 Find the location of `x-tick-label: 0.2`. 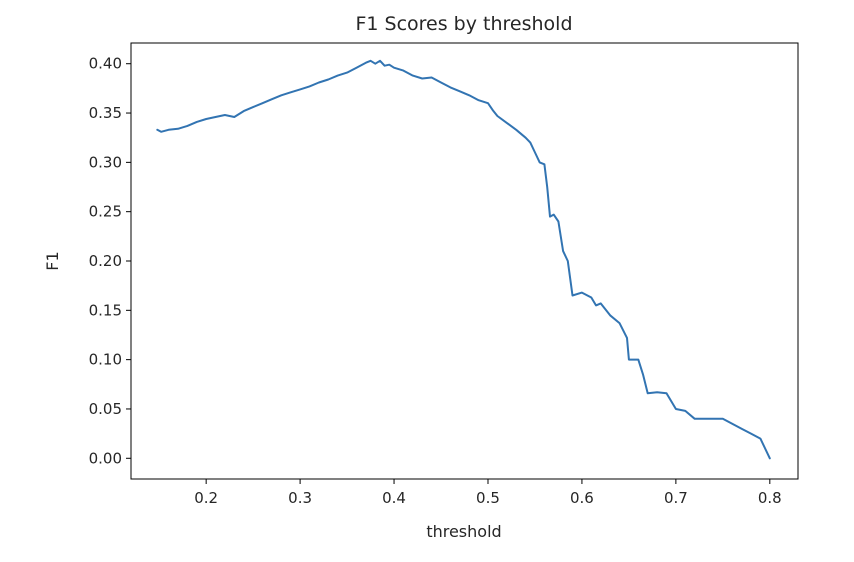

x-tick-label: 0.2 is located at coordinates (206, 498).